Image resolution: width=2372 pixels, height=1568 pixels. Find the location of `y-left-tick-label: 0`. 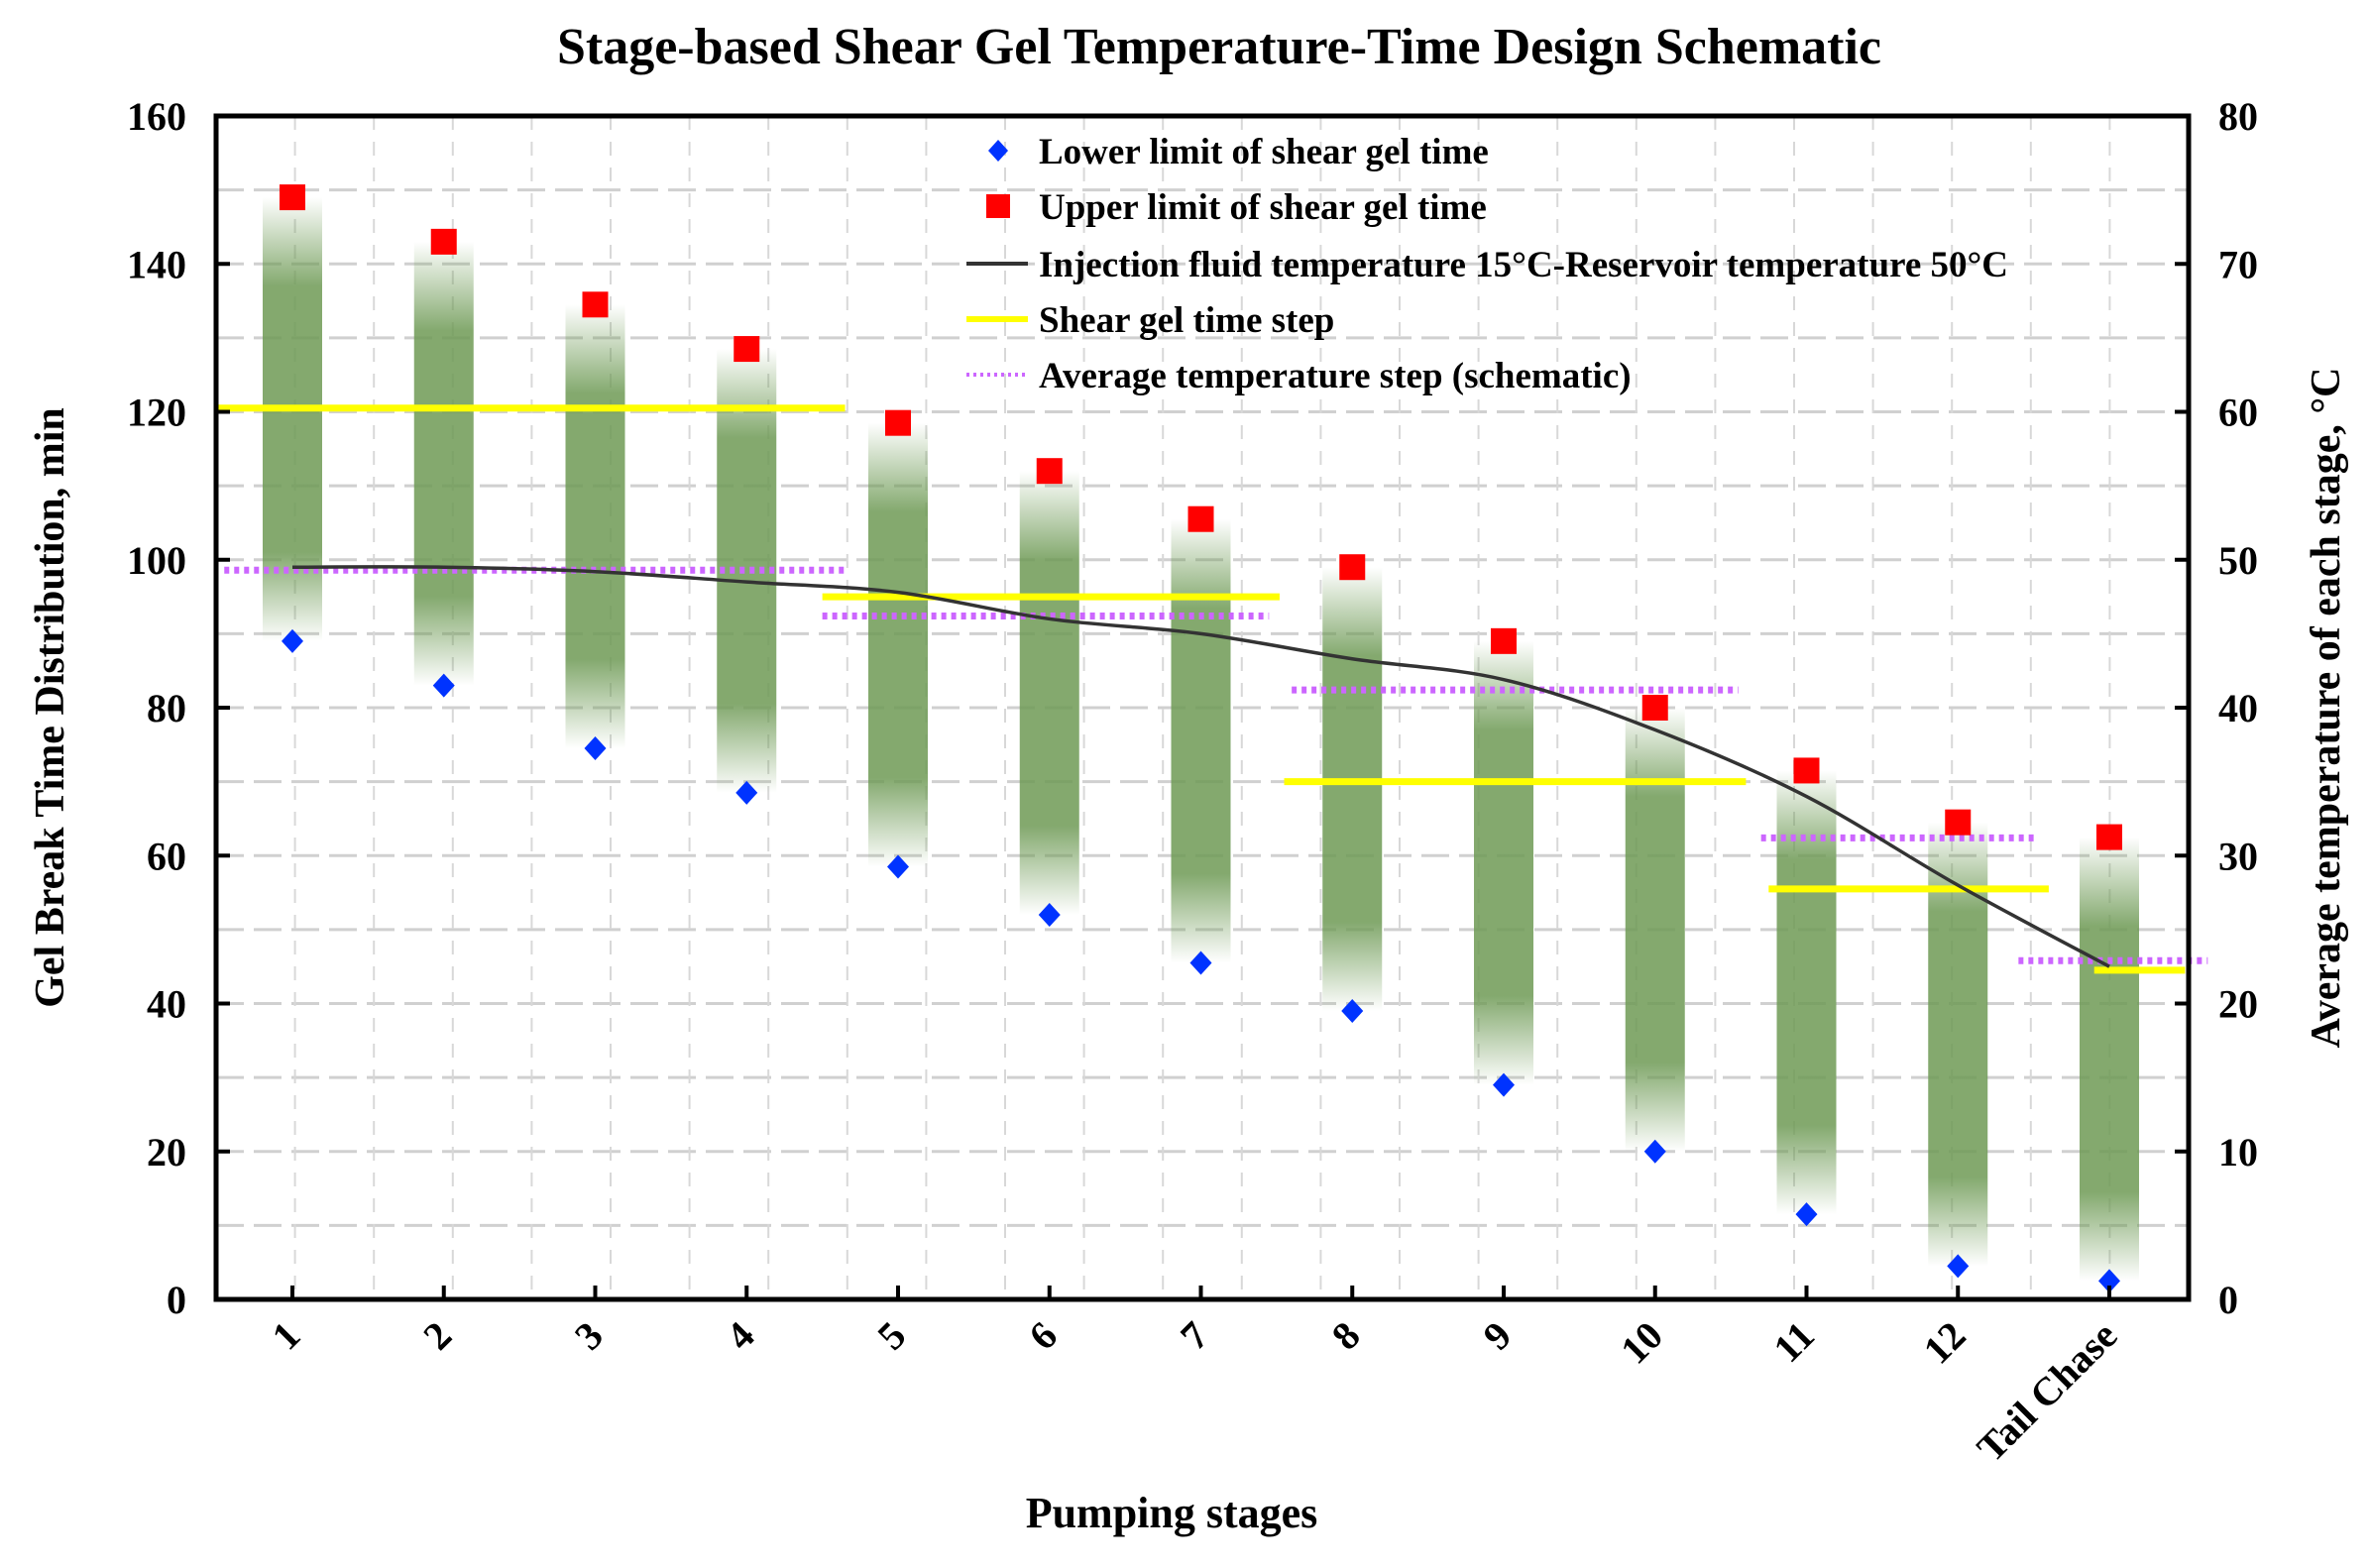

y-left-tick-label: 0 is located at coordinates (176, 1300).